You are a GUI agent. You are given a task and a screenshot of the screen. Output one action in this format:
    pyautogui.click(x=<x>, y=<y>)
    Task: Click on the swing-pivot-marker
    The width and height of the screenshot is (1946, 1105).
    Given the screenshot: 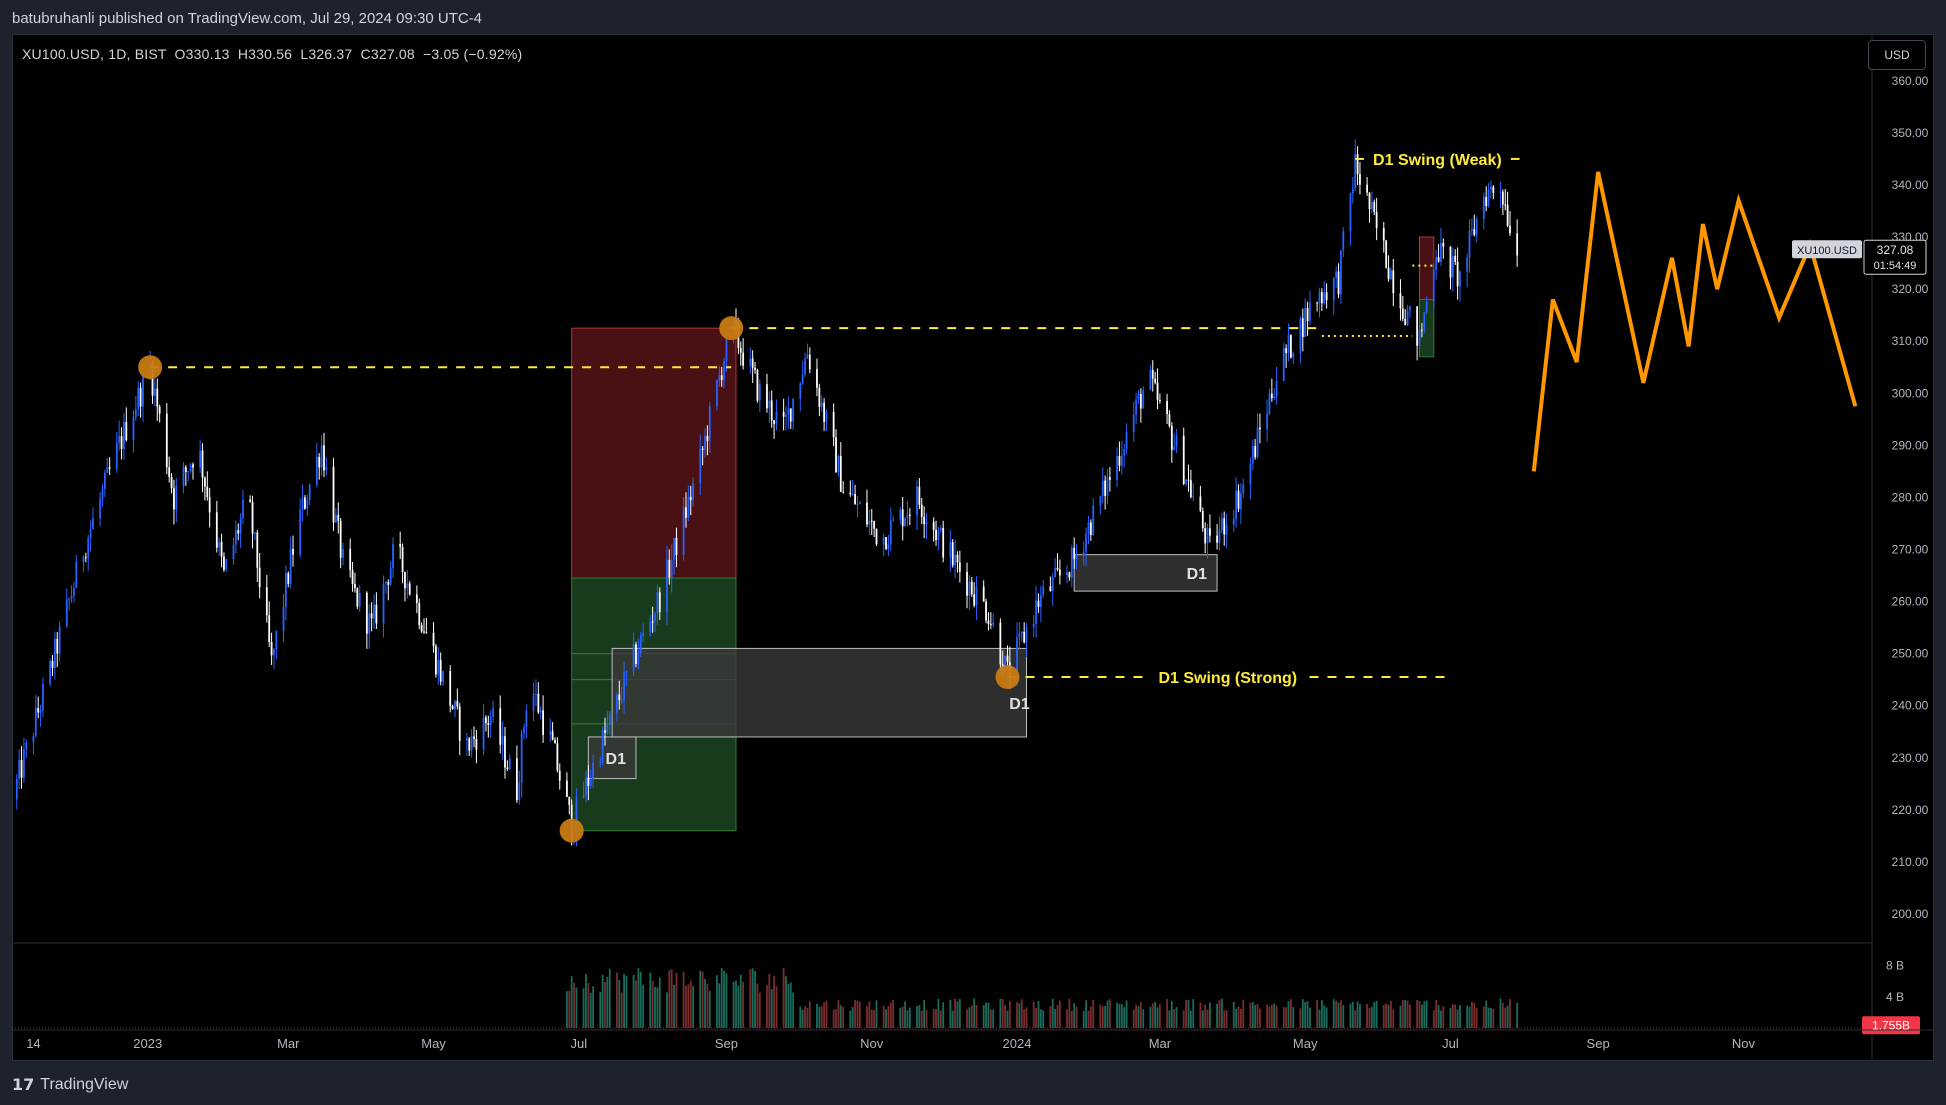 What is the action you would take?
    pyautogui.click(x=150, y=367)
    